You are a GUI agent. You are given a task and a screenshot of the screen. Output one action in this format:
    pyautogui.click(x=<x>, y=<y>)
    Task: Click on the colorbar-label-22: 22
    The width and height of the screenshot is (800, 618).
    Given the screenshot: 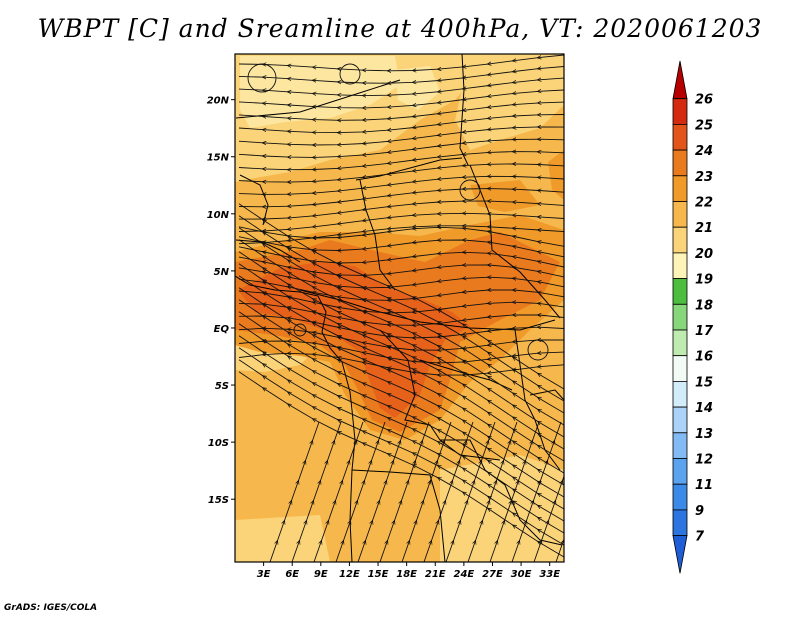 What is the action you would take?
    pyautogui.click(x=704, y=203)
    